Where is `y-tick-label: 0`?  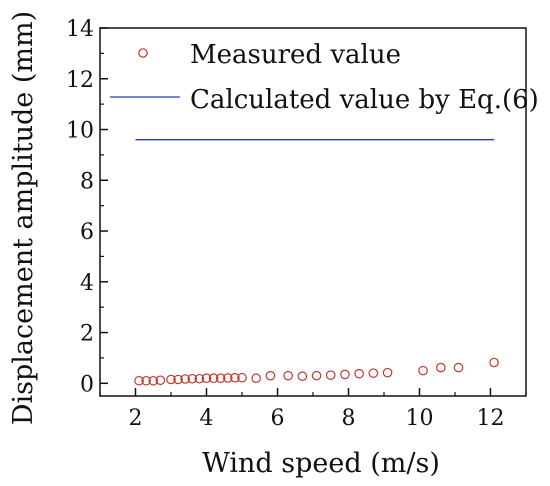 y-tick-label: 0 is located at coordinates (87, 384).